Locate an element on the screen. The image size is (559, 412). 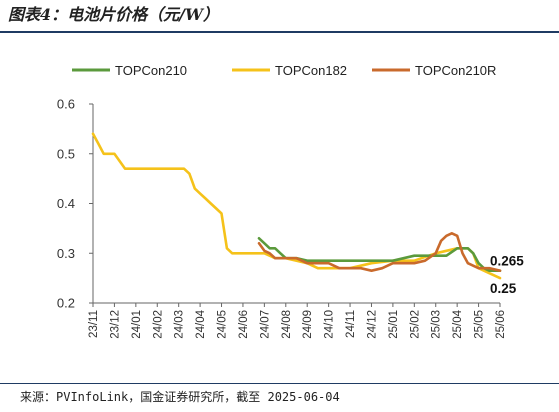
source-note: 来源：PVInfoLink，国金证券研究所，截至 2025-06-04 is located at coordinates (180, 397).